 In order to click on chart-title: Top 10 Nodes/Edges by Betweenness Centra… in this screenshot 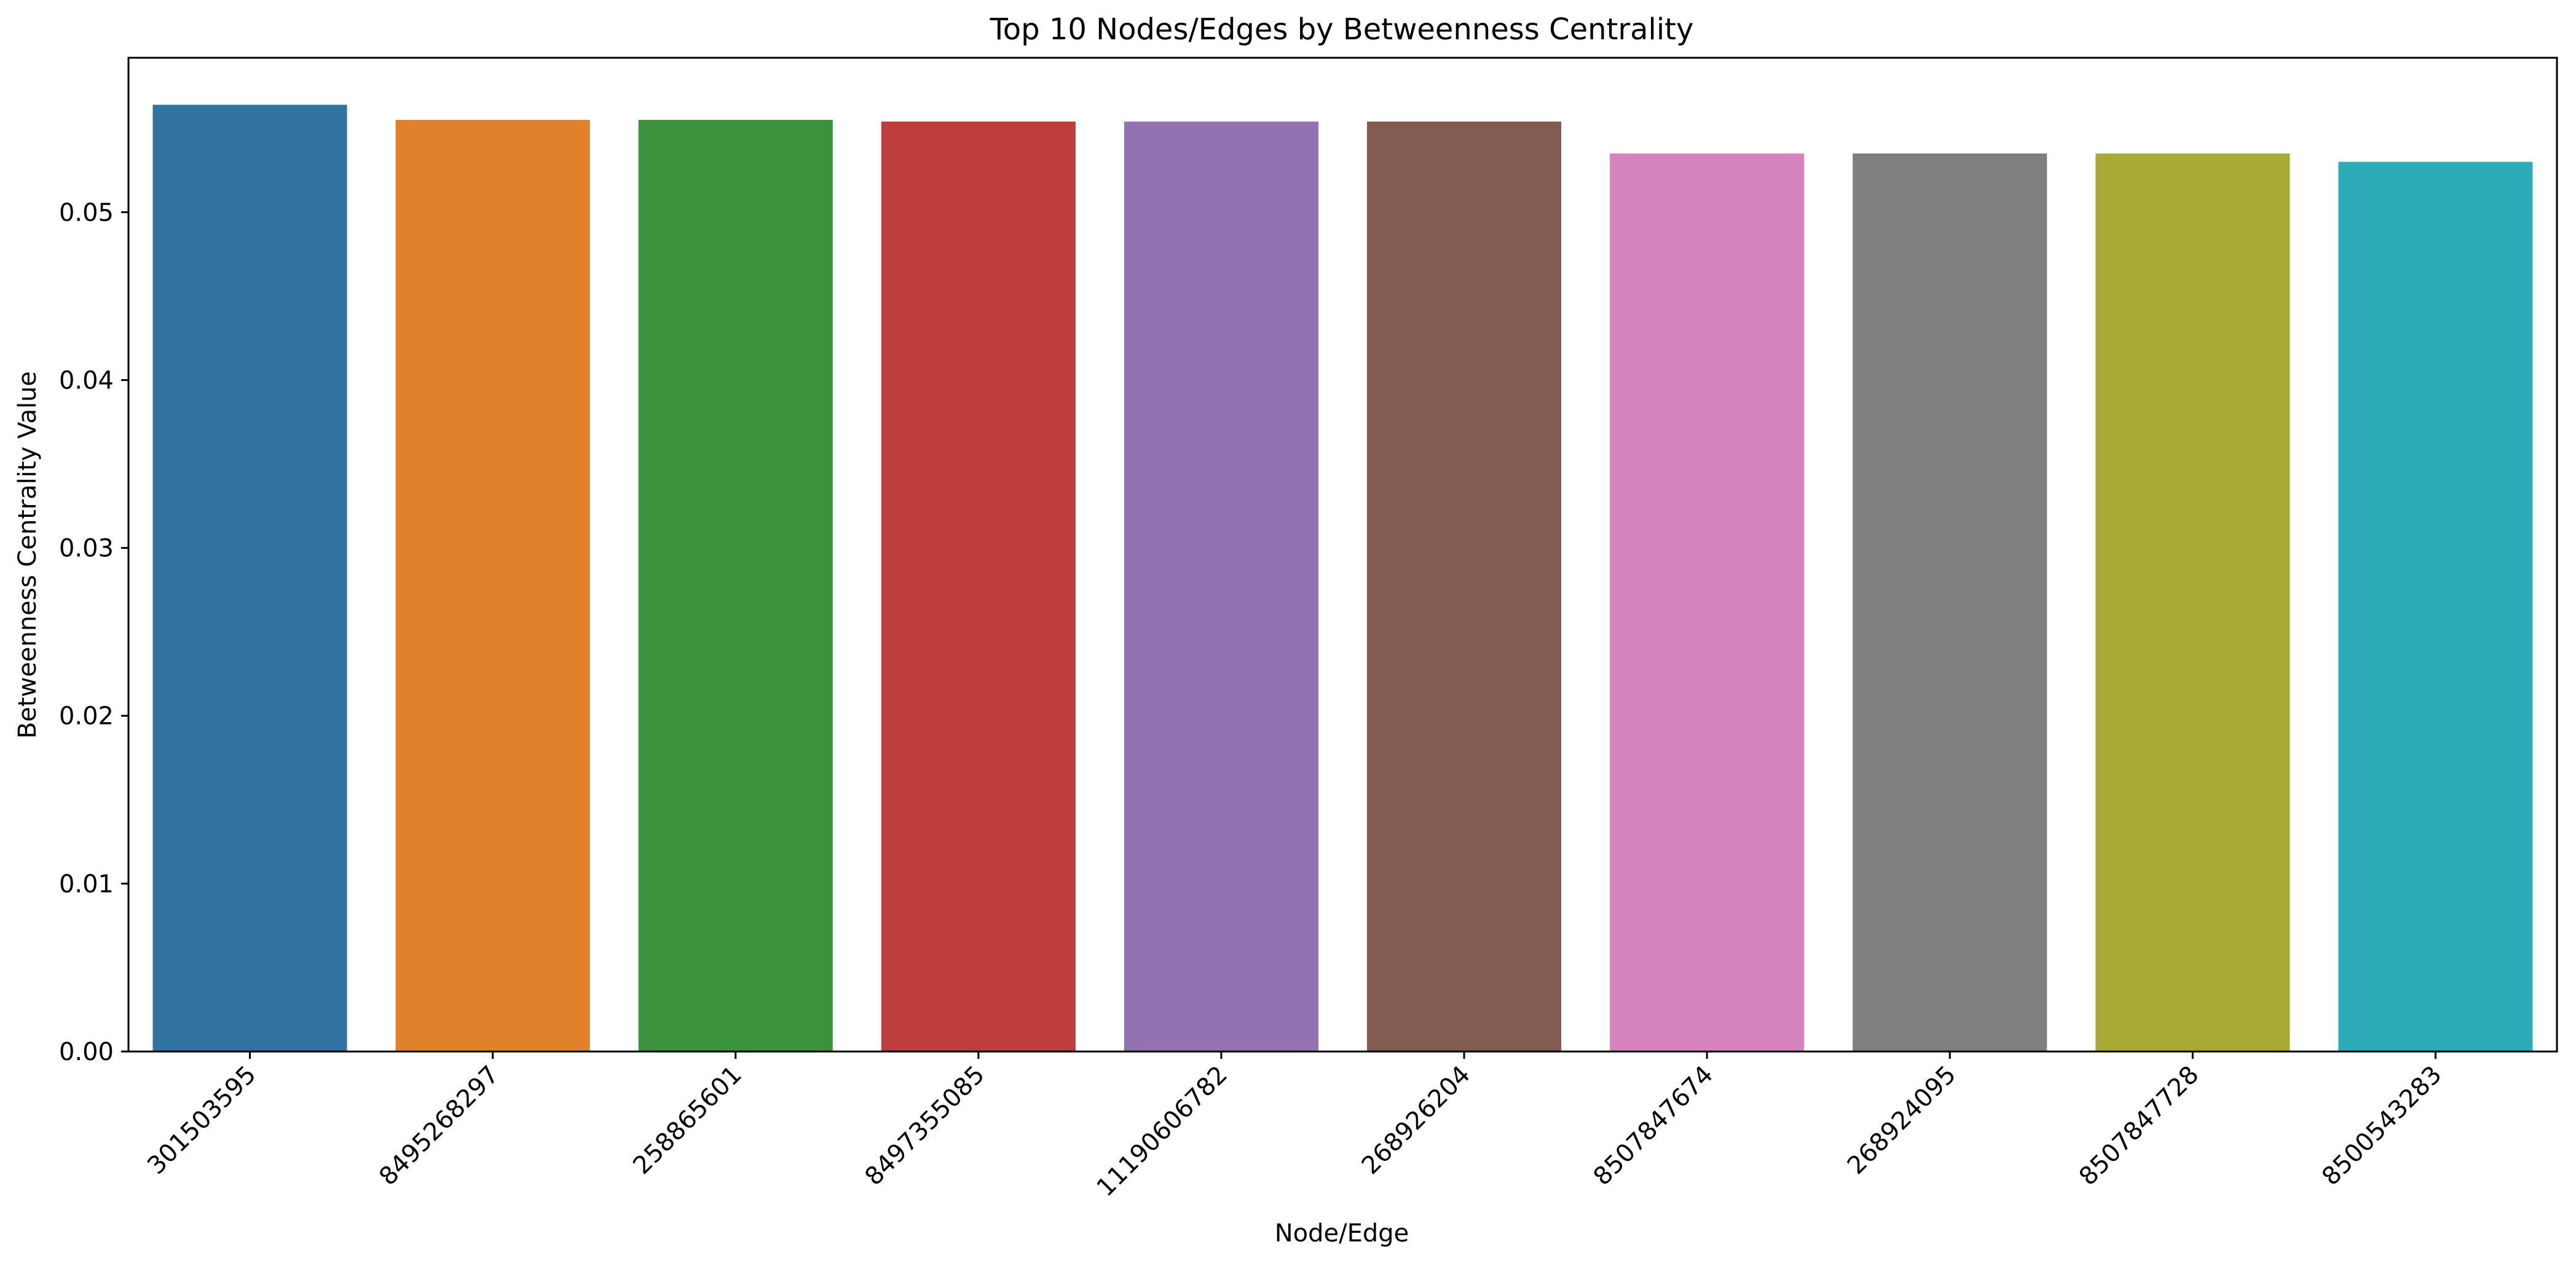, I will do `click(1342, 29)`.